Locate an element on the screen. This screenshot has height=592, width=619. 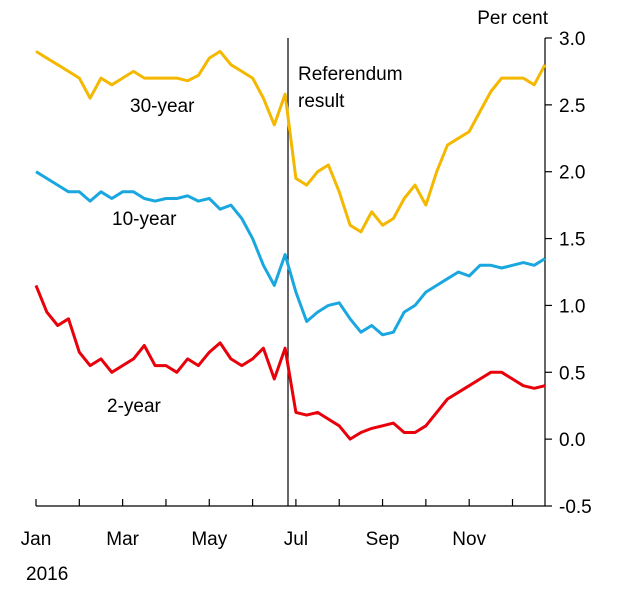
y-tick-label: 0.5 is located at coordinates (572, 373).